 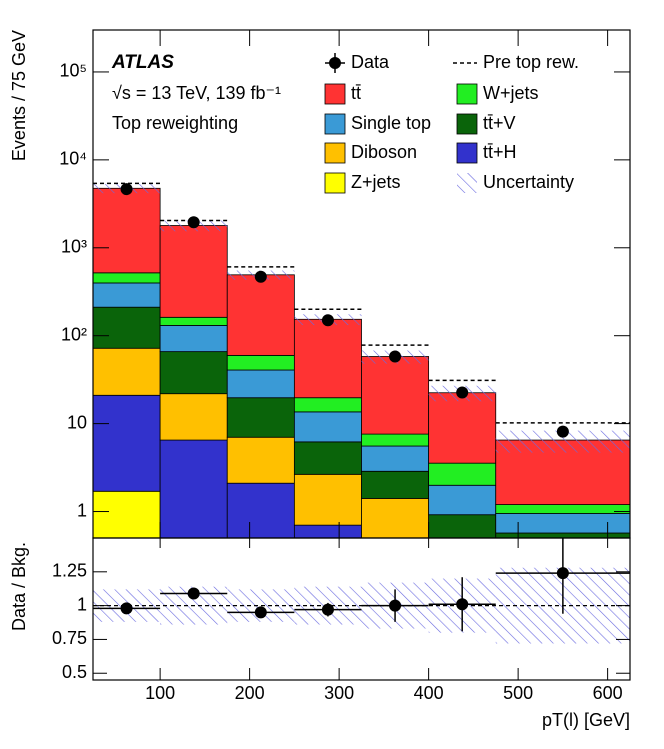 What do you see at coordinates (531, 62) in the screenshot?
I see `legend-label: Pre top rew.` at bounding box center [531, 62].